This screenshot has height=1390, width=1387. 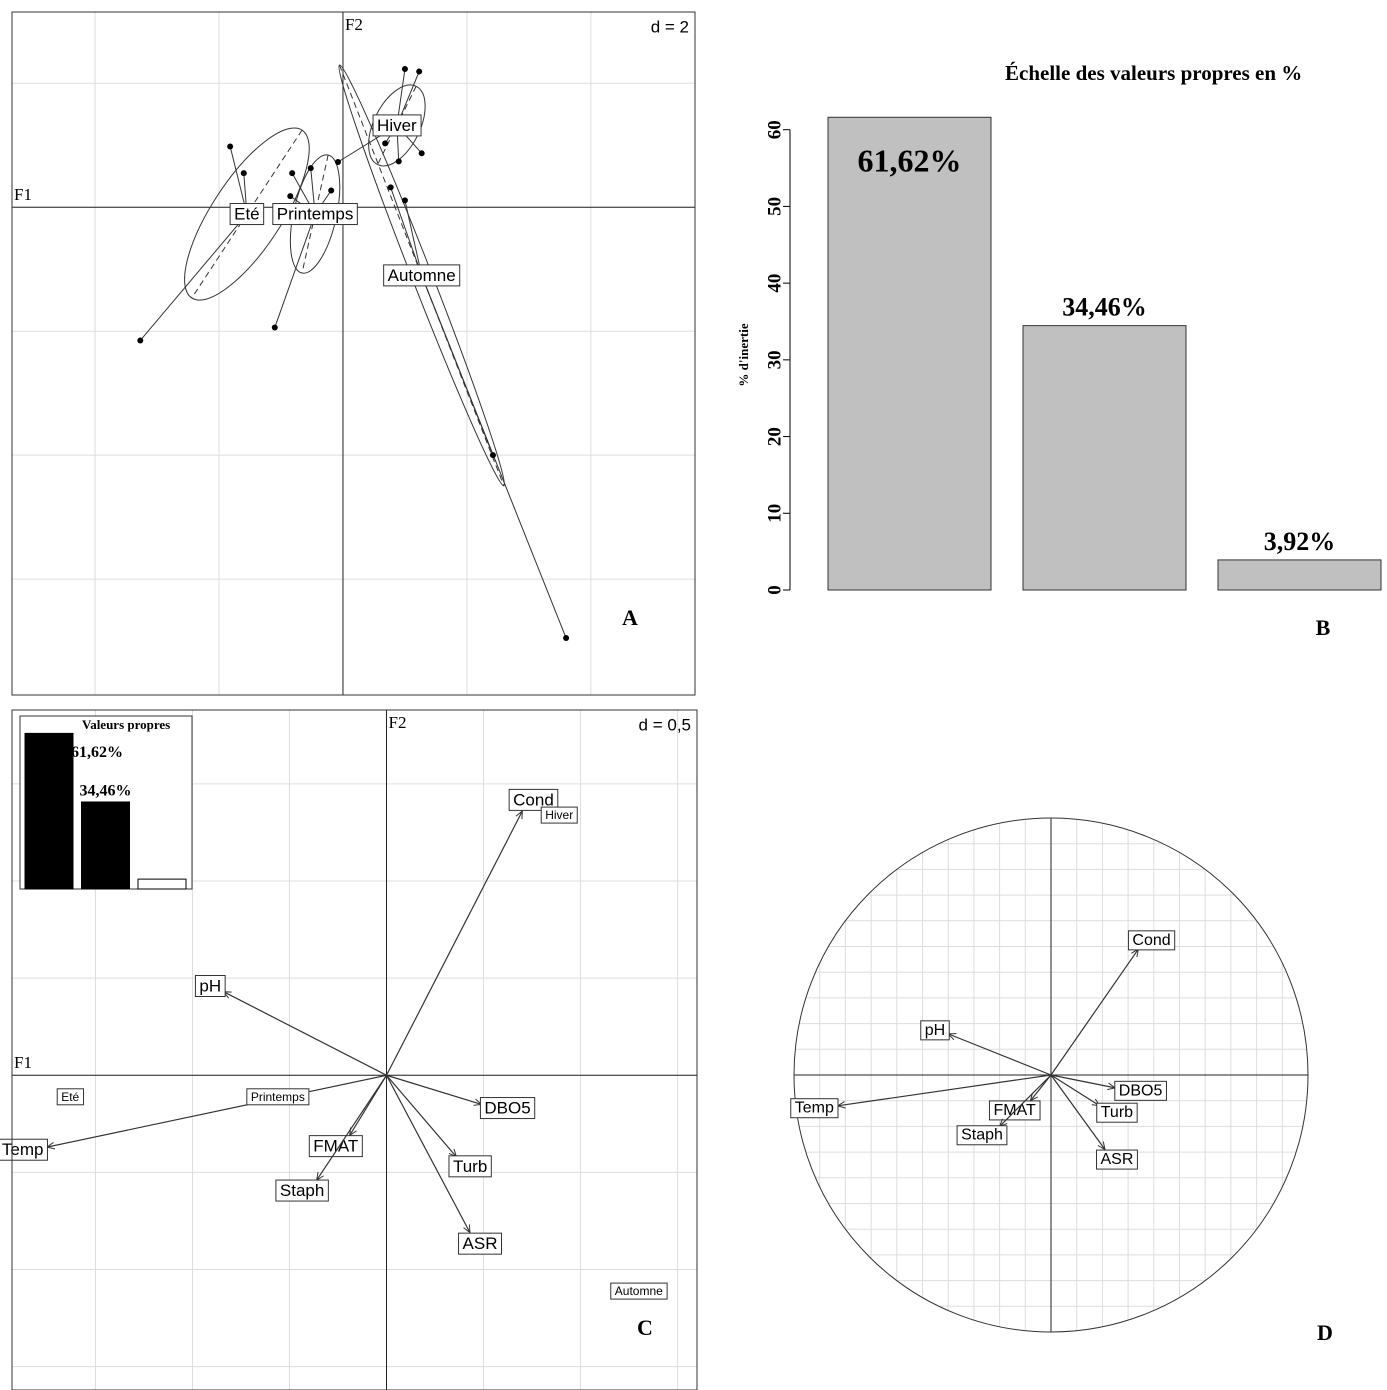 I want to click on y-tick-label: 30, so click(x=774, y=359).